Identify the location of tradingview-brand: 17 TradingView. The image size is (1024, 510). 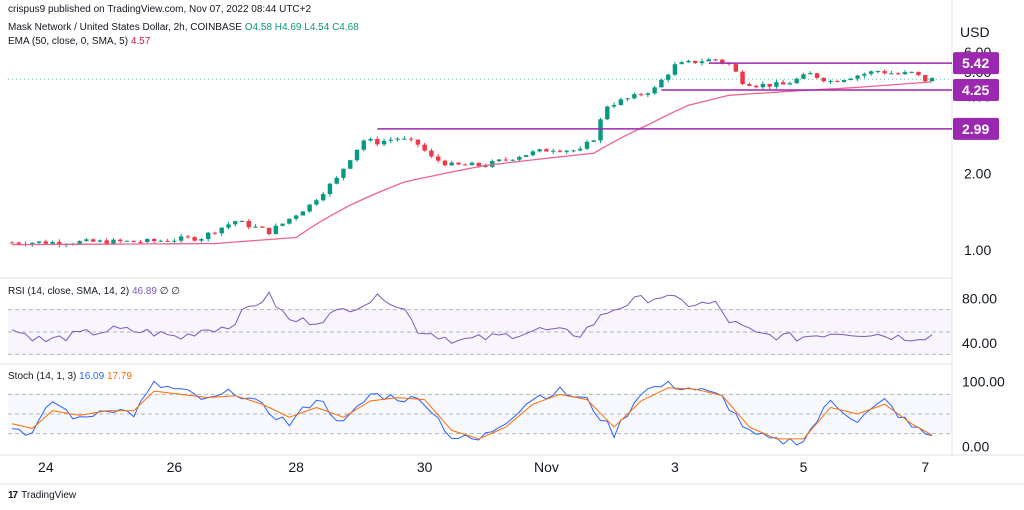
(42, 495).